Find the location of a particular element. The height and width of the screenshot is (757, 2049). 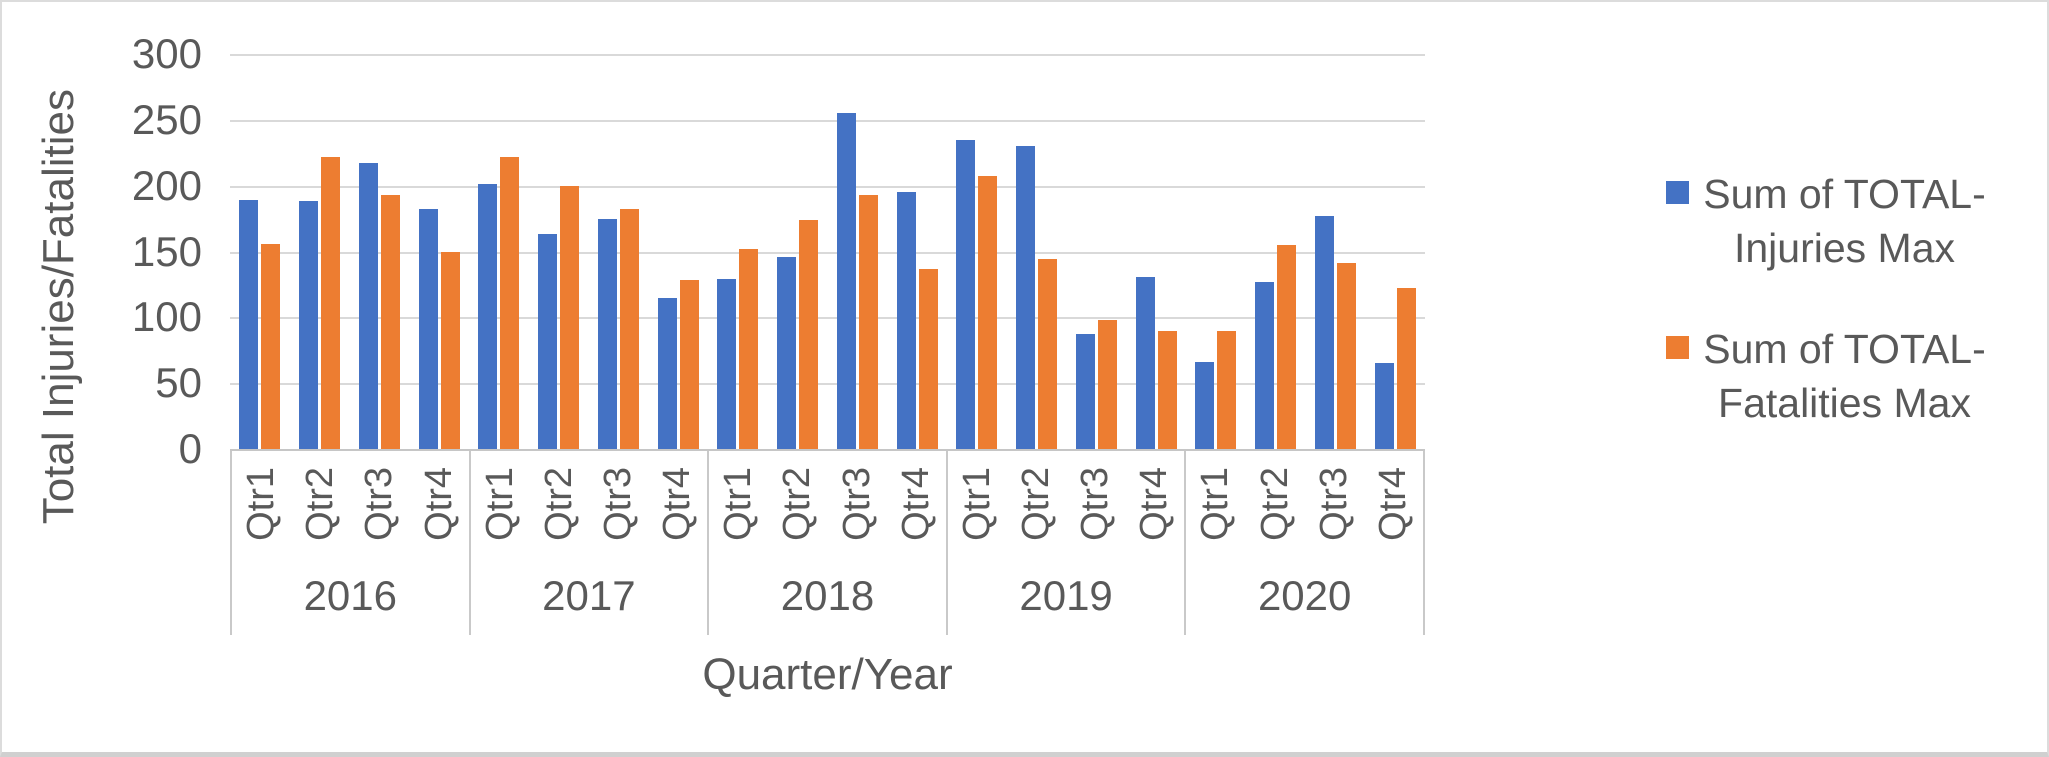

bar-slot-2018-qtr2 is located at coordinates (798, 251).